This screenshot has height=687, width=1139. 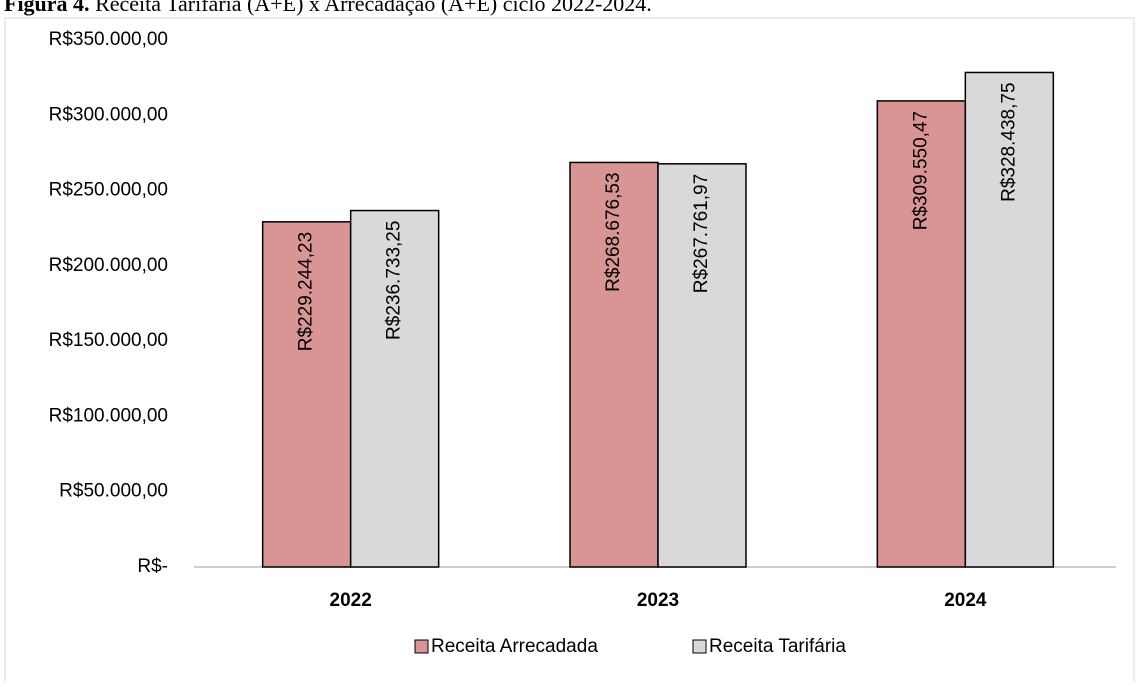 What do you see at coordinates (701, 233) in the screenshot?
I see `data-label: R$267.761,97` at bounding box center [701, 233].